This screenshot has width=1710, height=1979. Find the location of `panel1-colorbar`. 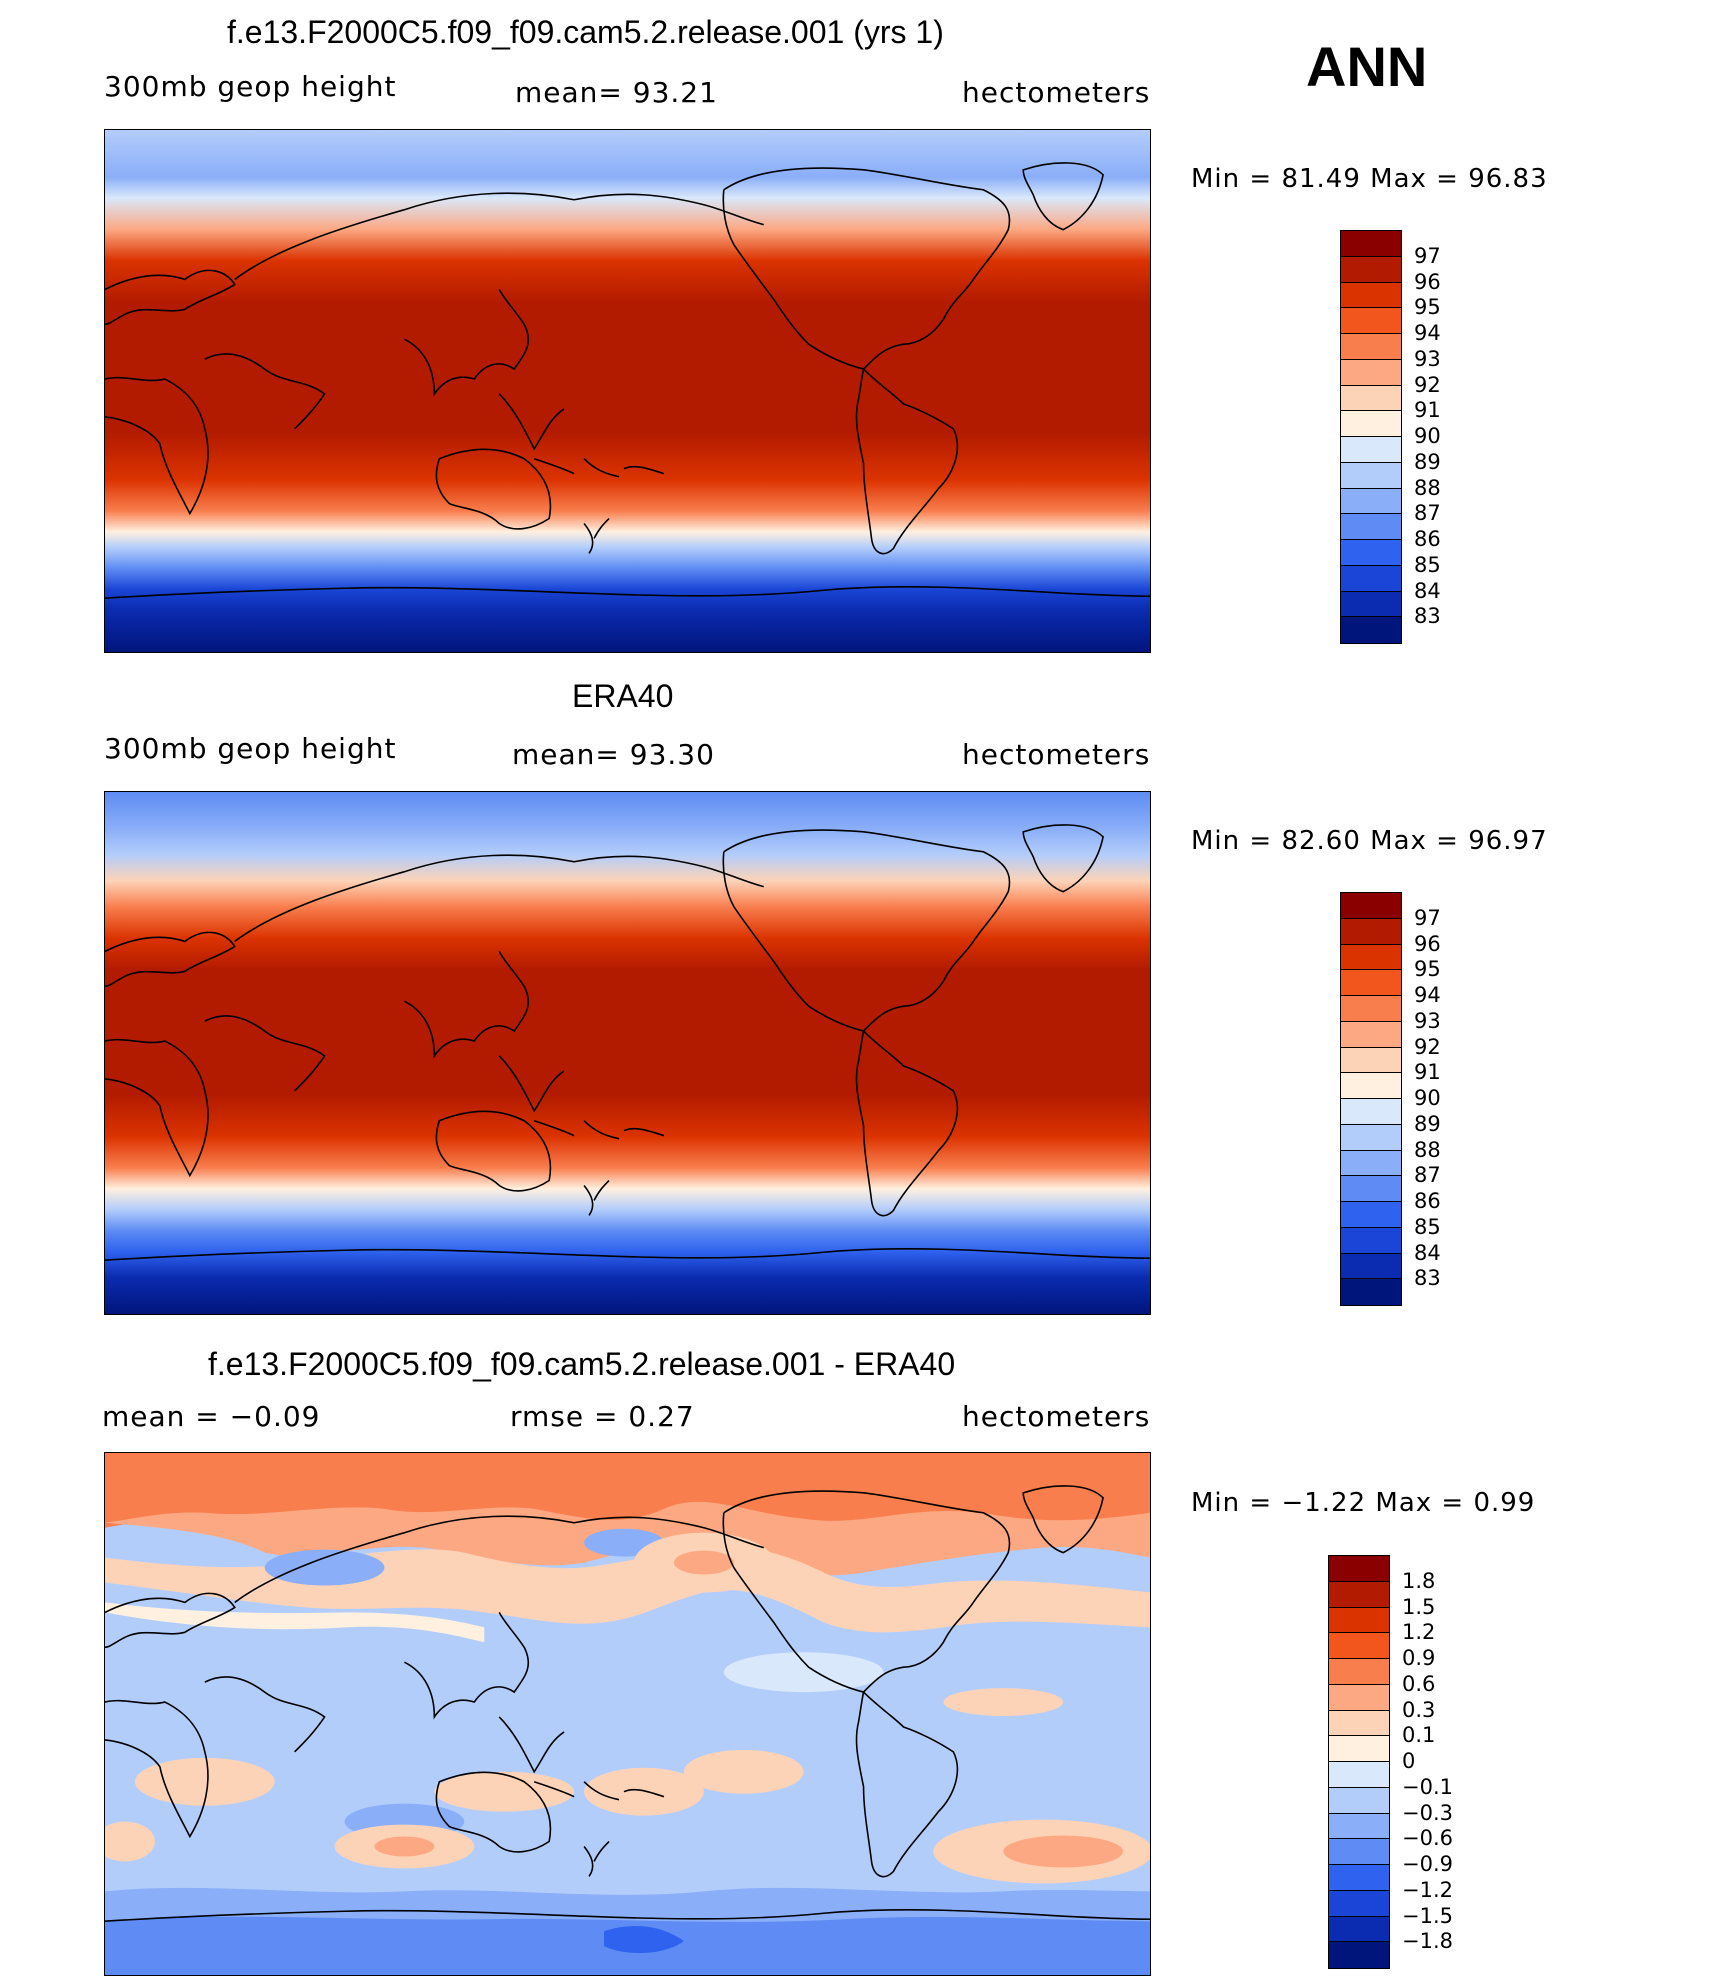

panel1-colorbar is located at coordinates (1371, 437).